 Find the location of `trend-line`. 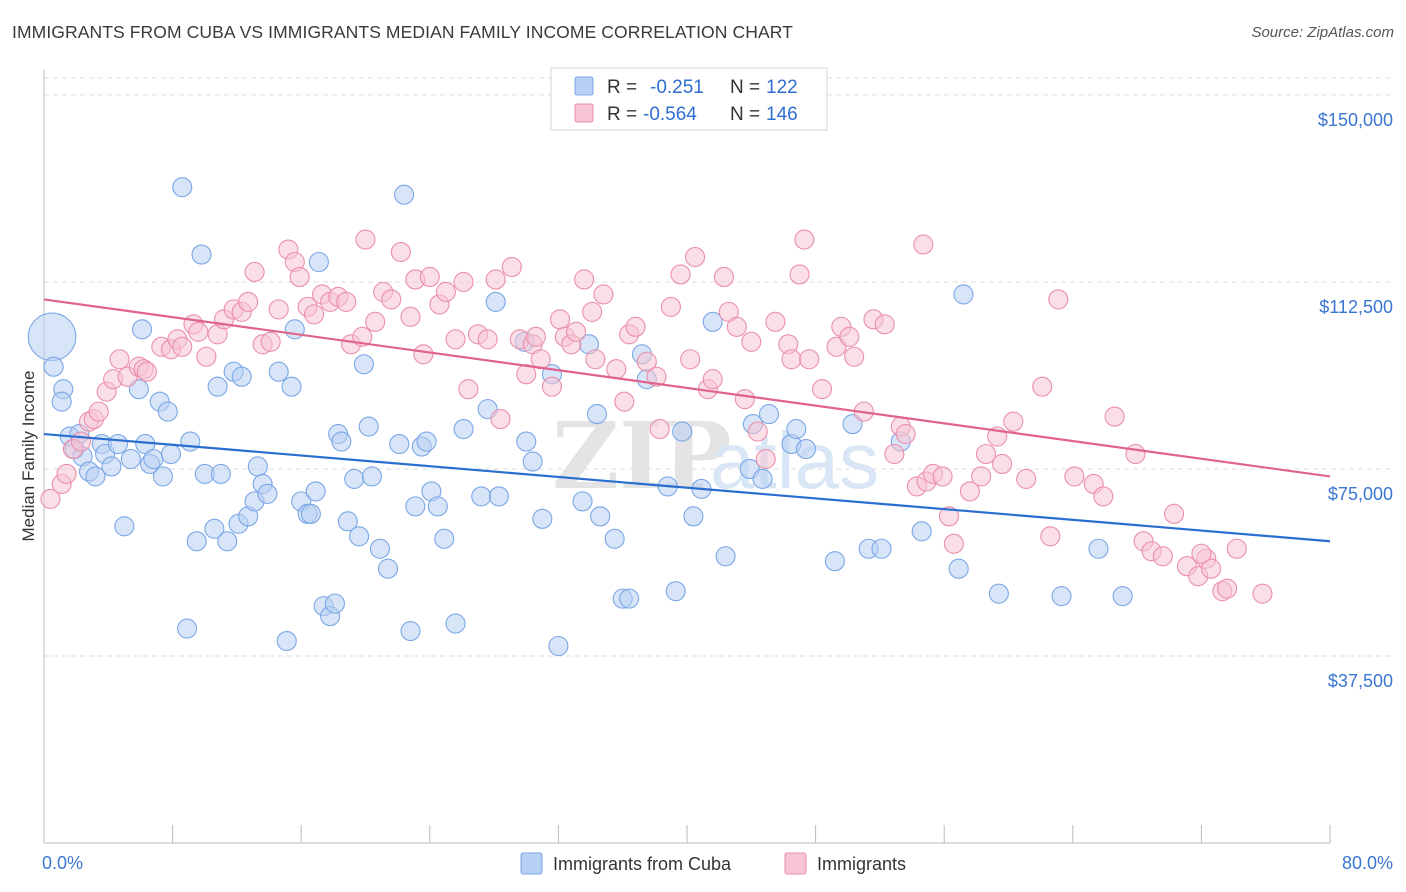

trend-line is located at coordinates (687, 487).